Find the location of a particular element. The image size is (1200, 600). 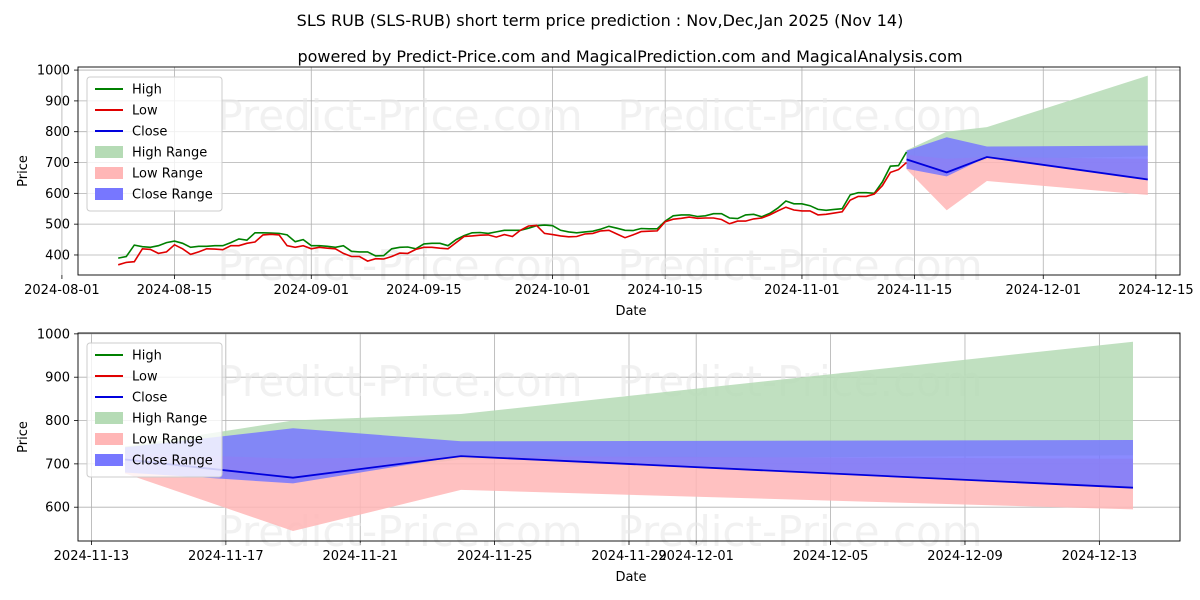

x-tick-label: 2024-10-01 is located at coordinates (553, 290).